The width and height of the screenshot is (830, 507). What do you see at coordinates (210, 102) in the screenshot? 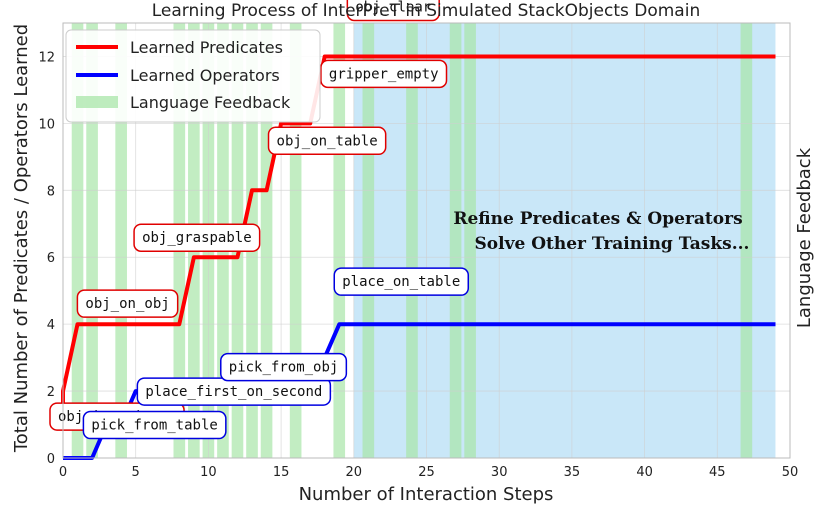
I see `legend-feedback-label: Language Feedback` at bounding box center [210, 102].